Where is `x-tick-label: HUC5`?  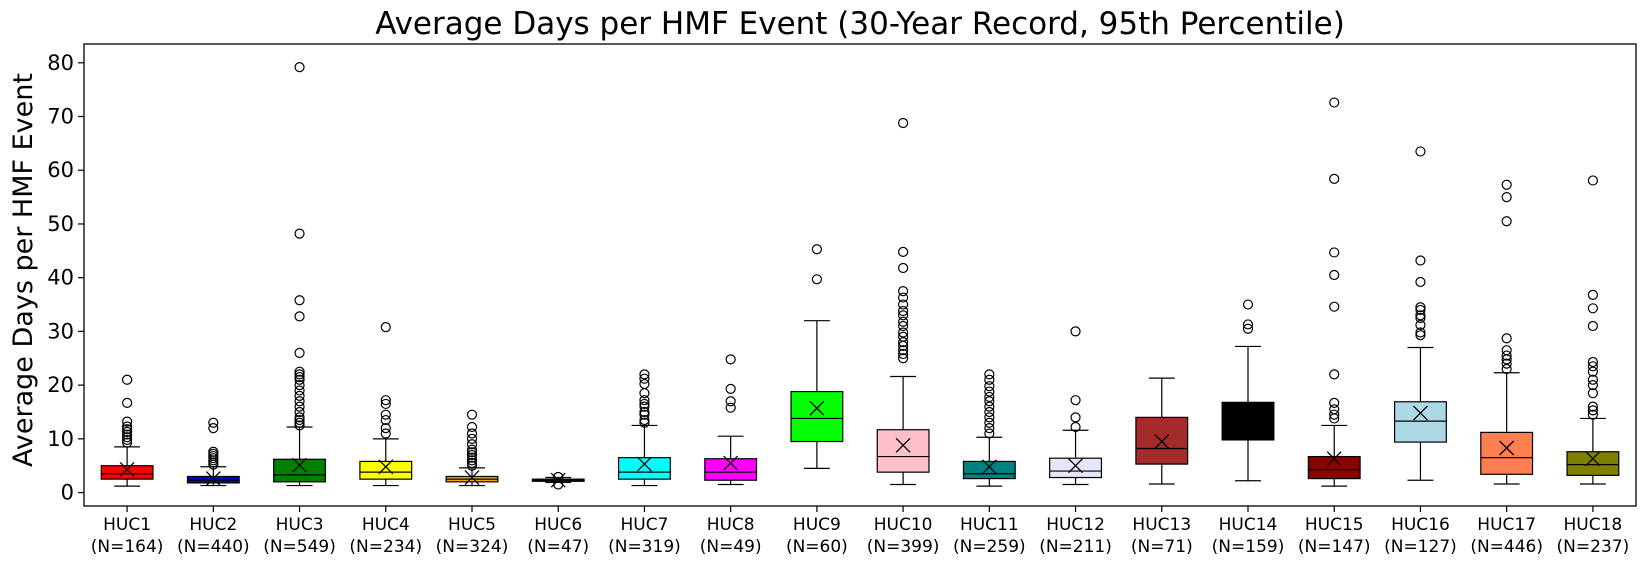
x-tick-label: HUC5 is located at coordinates (472, 525).